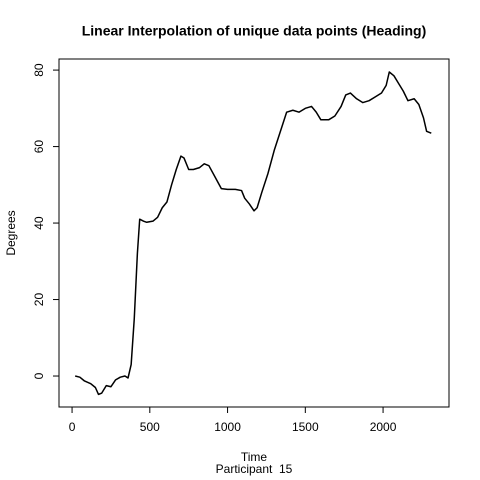 Image resolution: width=480 pixels, height=480 pixels. Describe the element at coordinates (39, 223) in the screenshot. I see `y-tick-label: 40` at that location.